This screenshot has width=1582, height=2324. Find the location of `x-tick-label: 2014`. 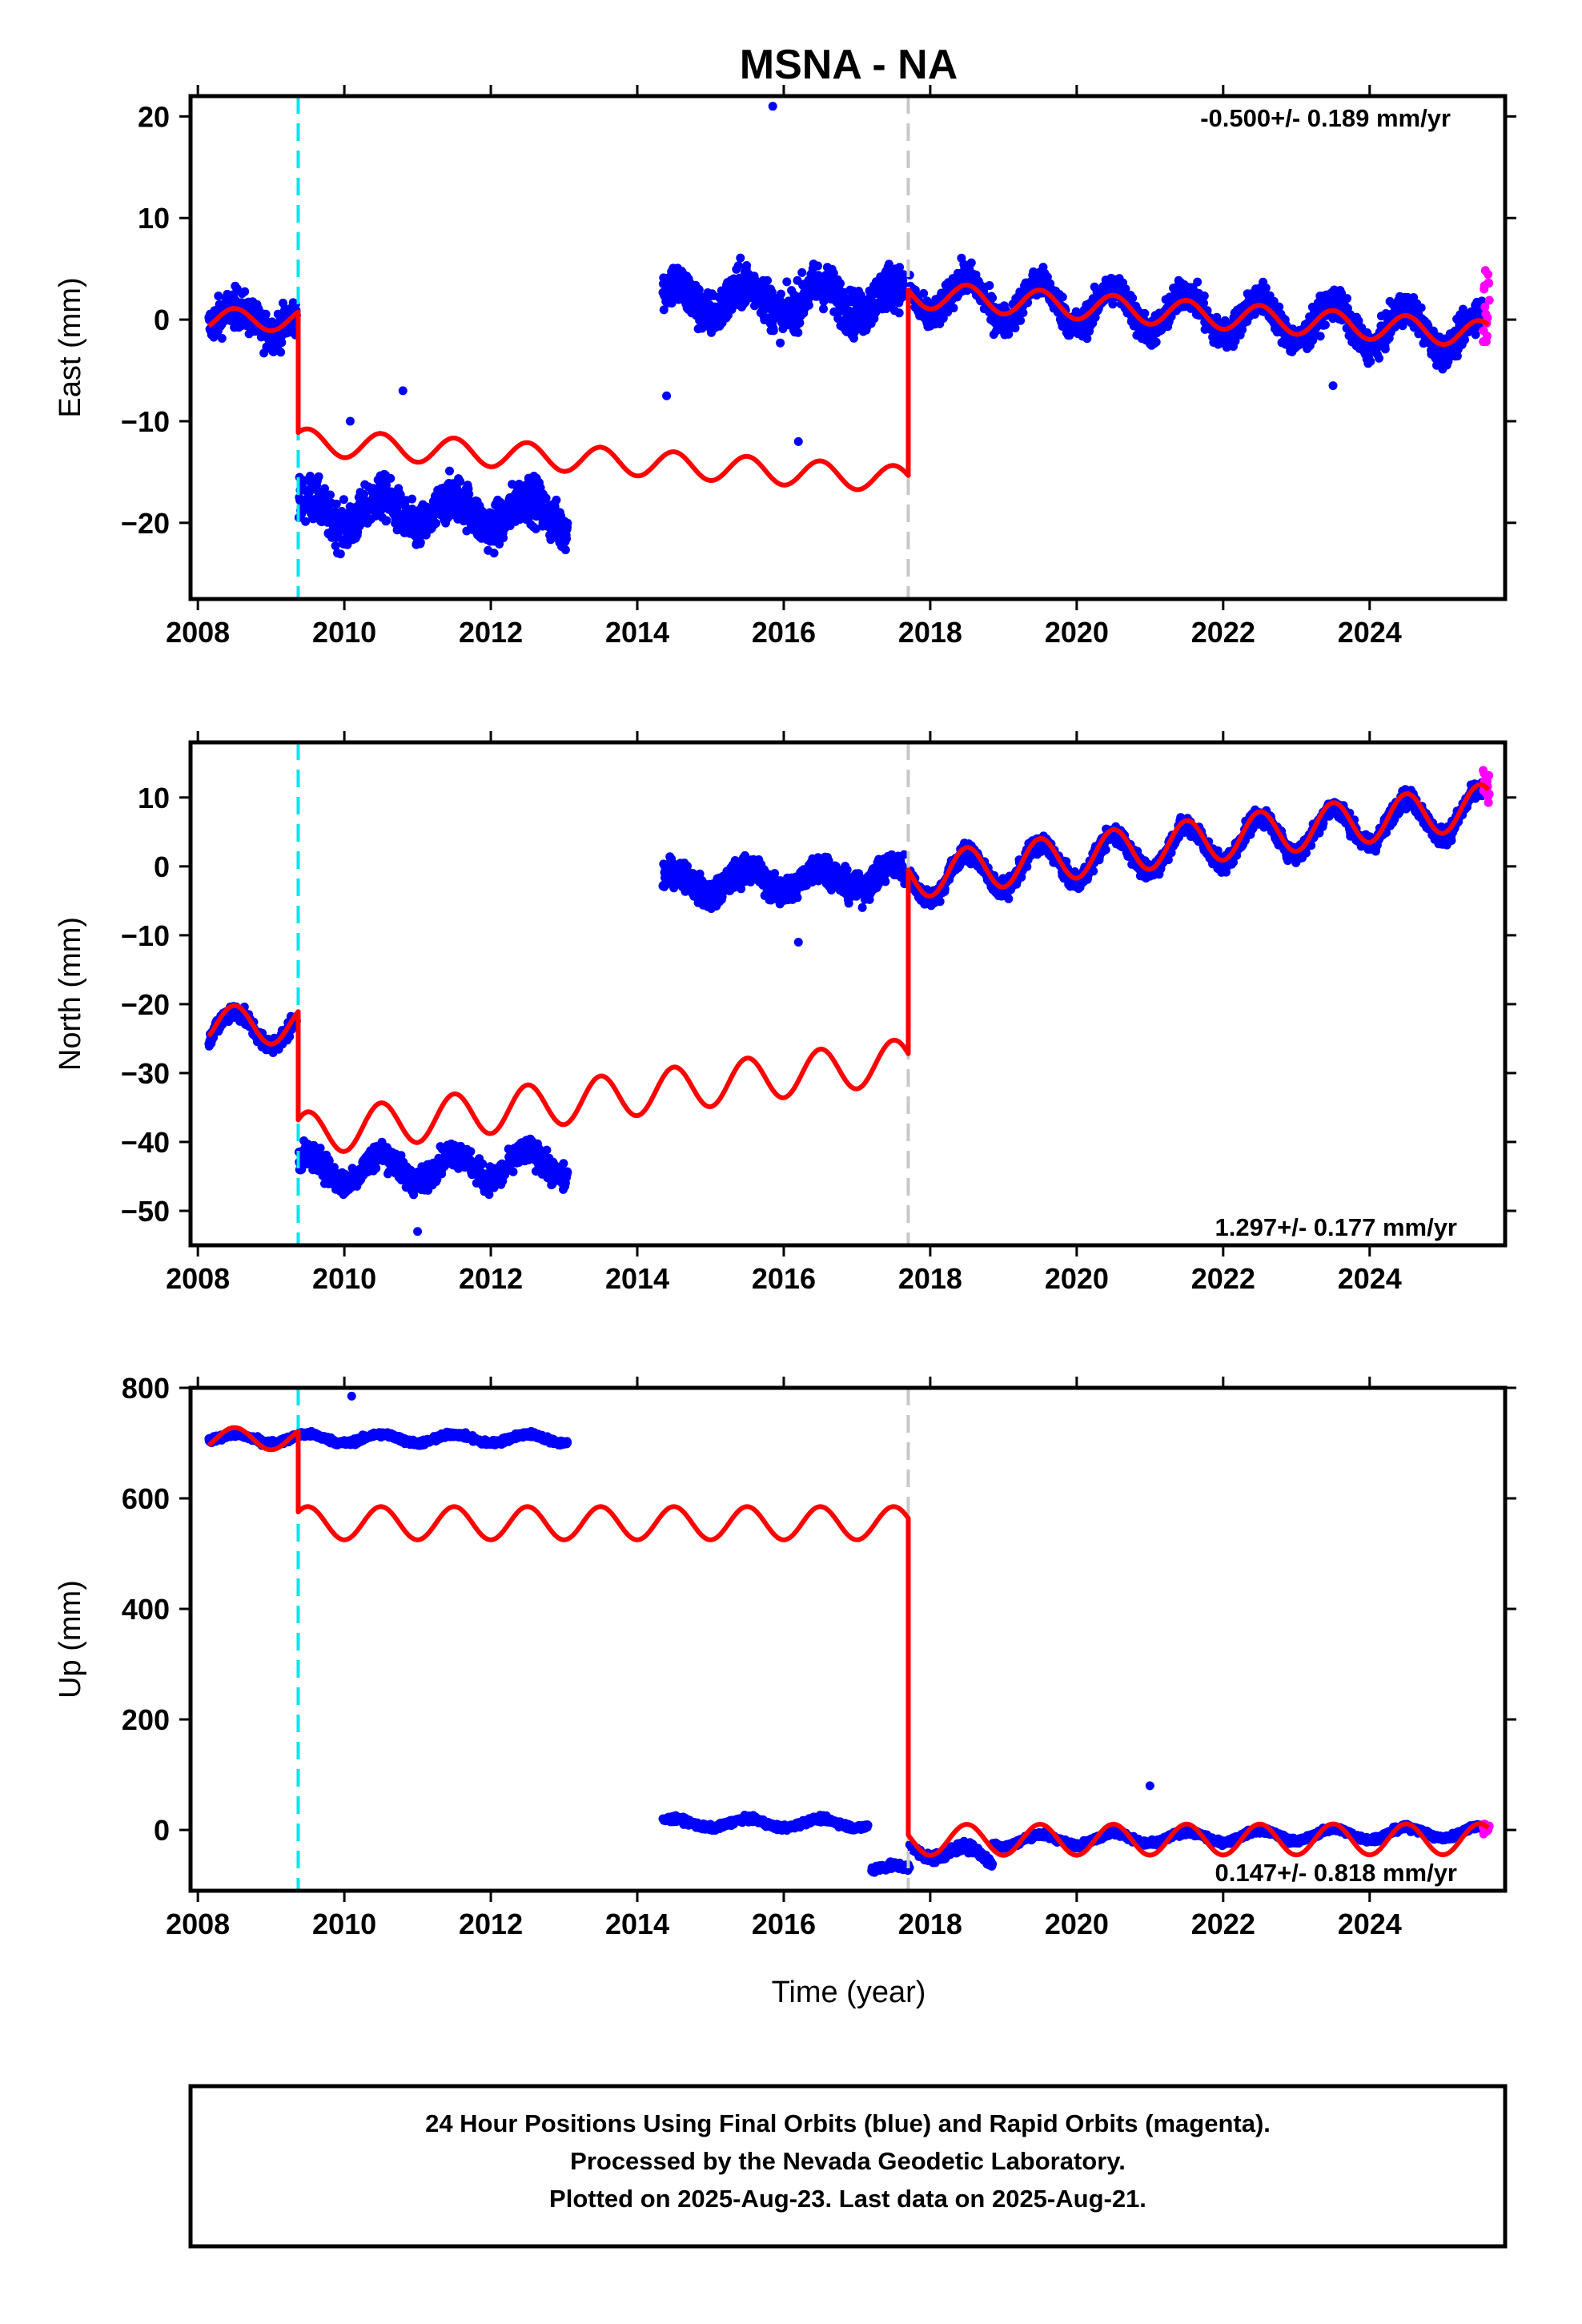

x-tick-label: 2014 is located at coordinates (637, 632).